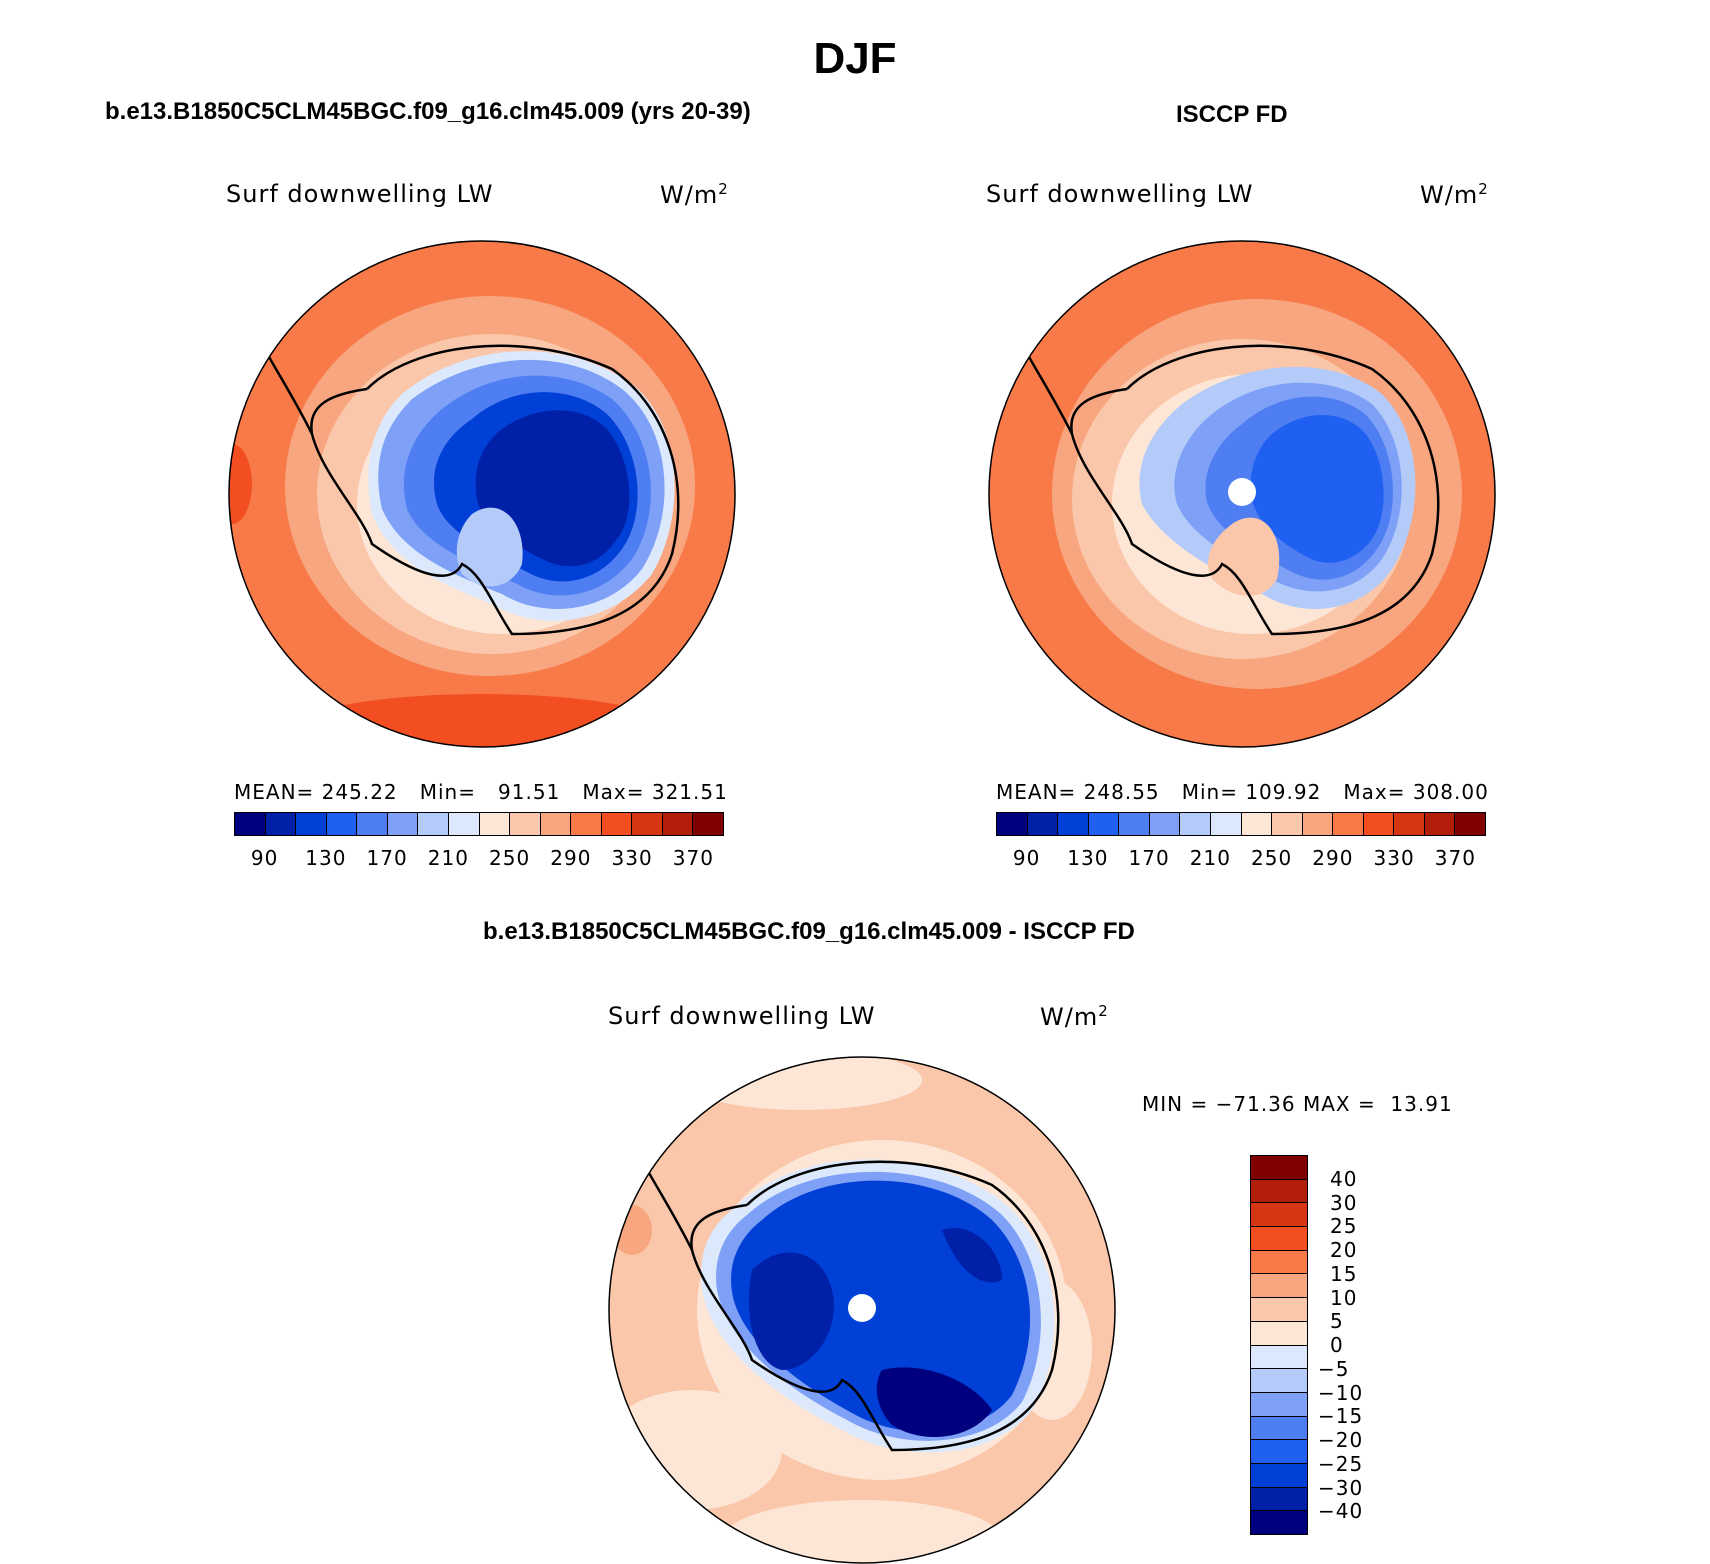 This screenshot has width=1710, height=1564. I want to click on diff-colorbar-tick-label: 25, so click(1344, 1226).